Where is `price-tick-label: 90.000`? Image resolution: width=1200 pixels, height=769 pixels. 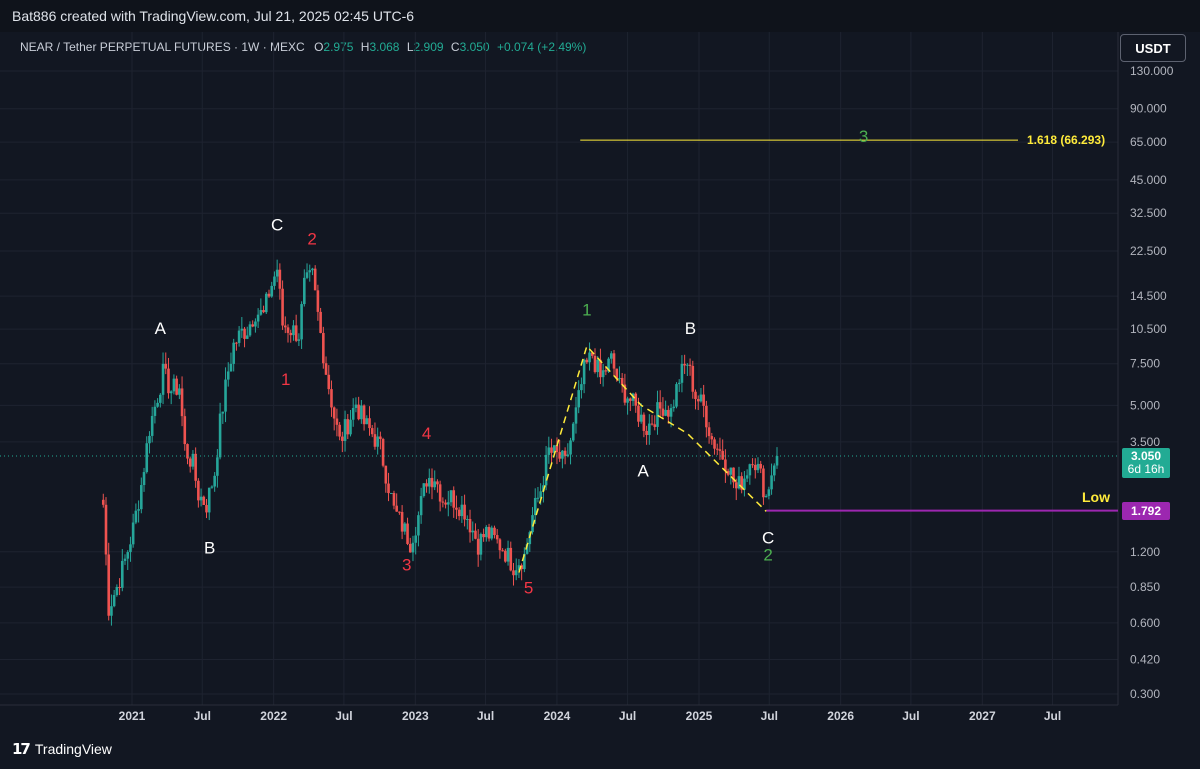 price-tick-label: 90.000 is located at coordinates (1148, 109).